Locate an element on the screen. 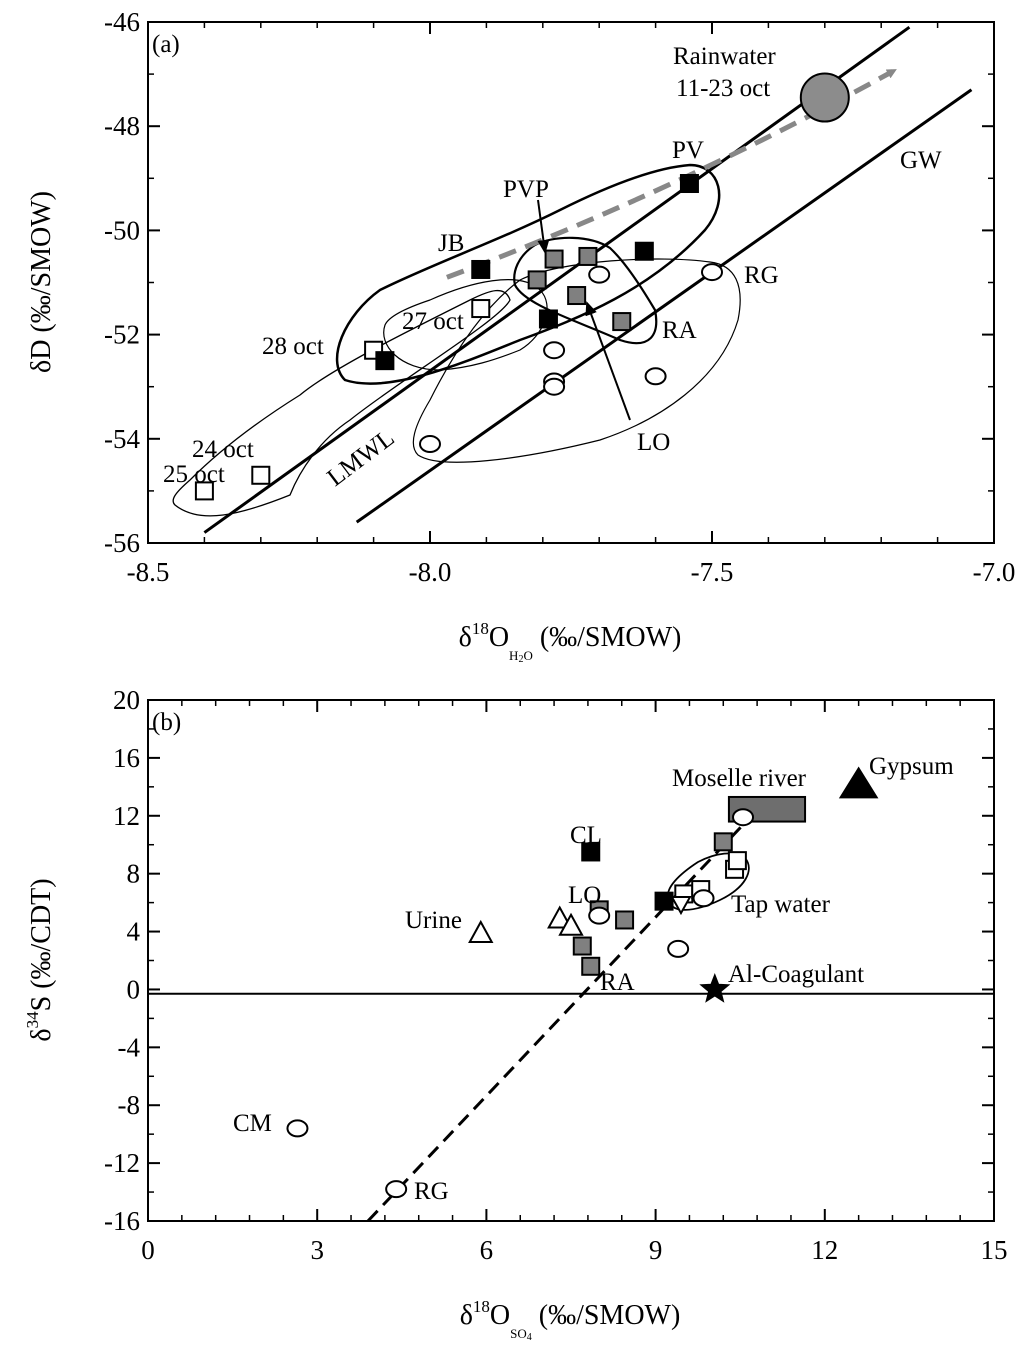 Image resolution: width=1029 pixels, height=1349 pixels. y-axis-title-a: δD (‰/SMOW) is located at coordinates (41, 282).